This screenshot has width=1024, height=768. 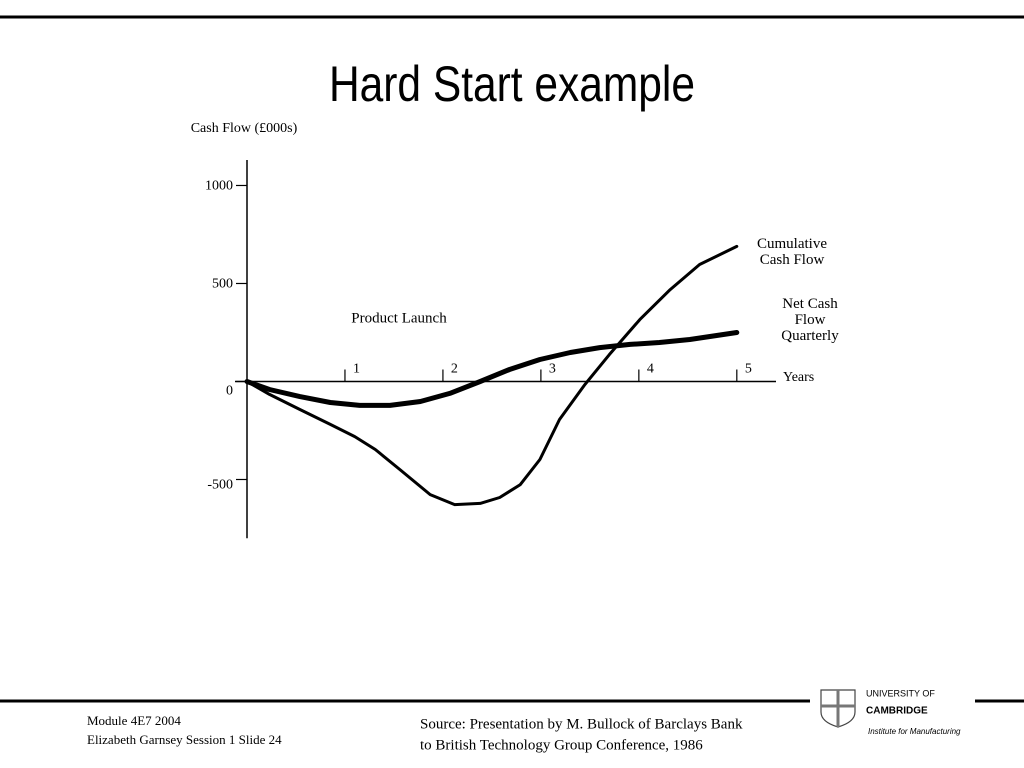 I want to click on annotation: Product Launch, so click(x=399, y=318).